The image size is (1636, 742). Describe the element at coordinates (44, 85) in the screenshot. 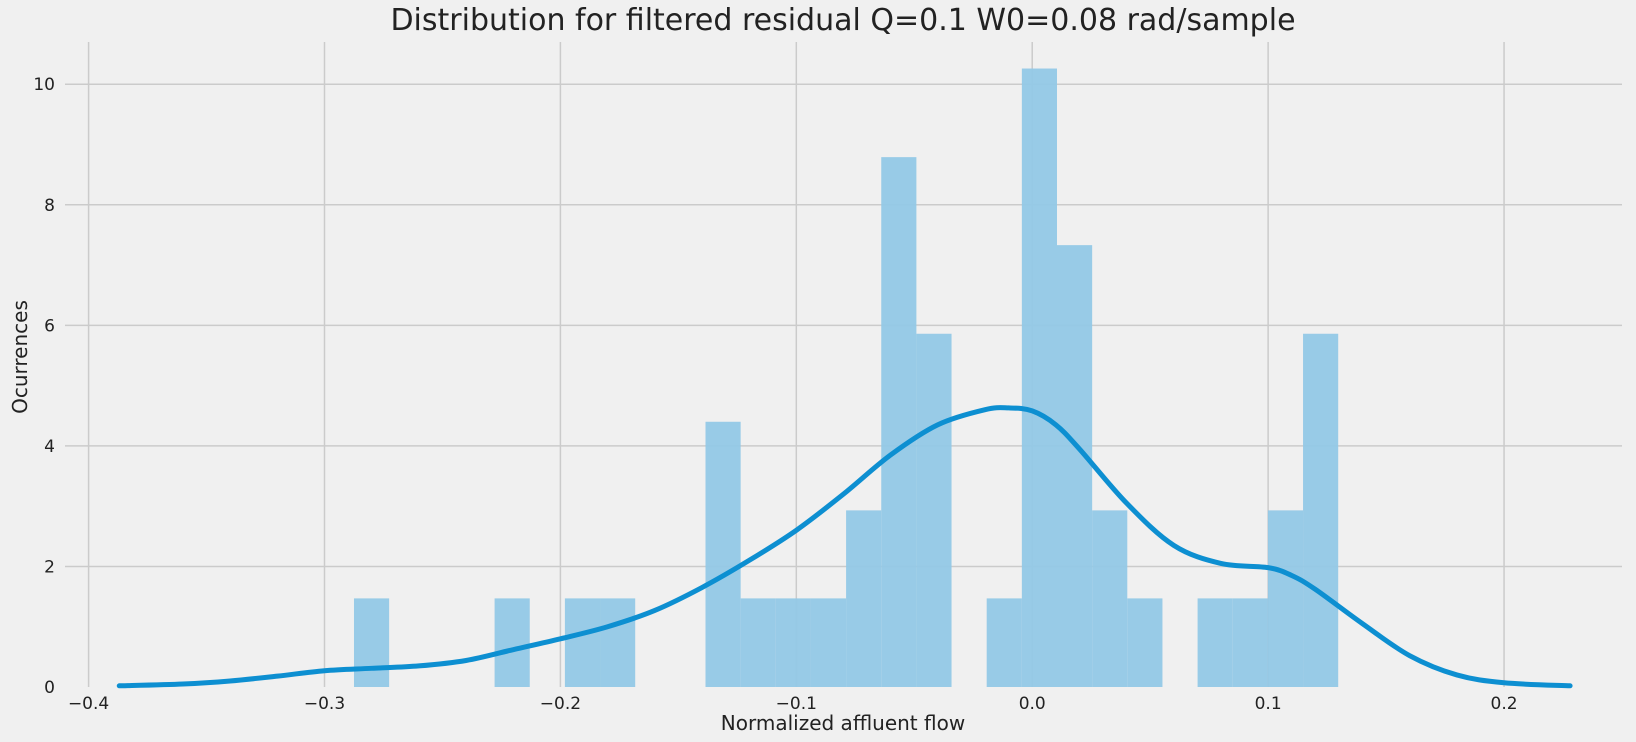

I see `y-tick-label-5: 10` at that location.